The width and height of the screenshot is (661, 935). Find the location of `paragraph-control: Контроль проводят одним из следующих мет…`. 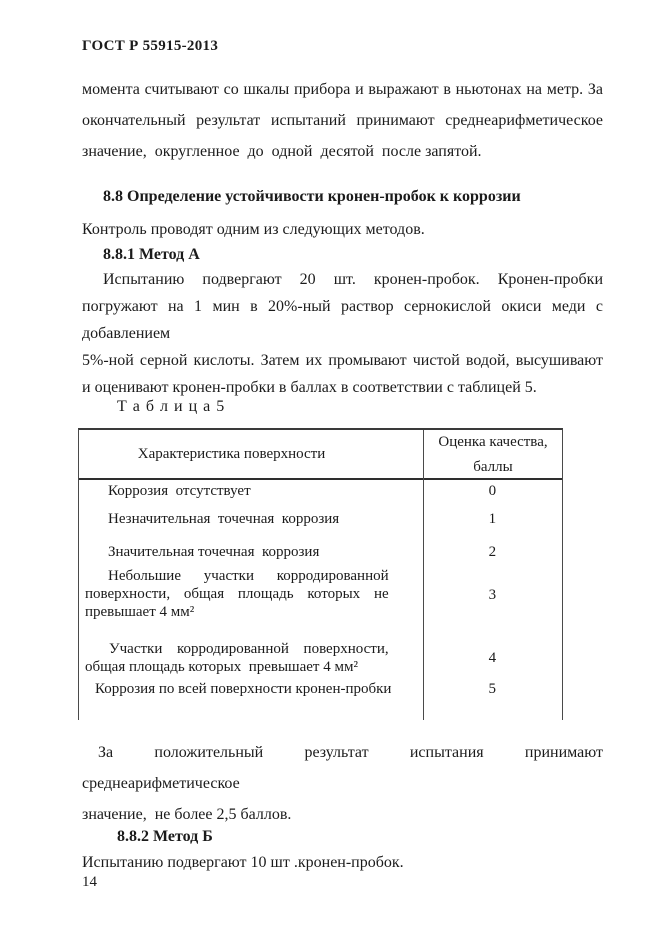

paragraph-control: Контроль проводят одним из следующих мет… is located at coordinates (342, 229).